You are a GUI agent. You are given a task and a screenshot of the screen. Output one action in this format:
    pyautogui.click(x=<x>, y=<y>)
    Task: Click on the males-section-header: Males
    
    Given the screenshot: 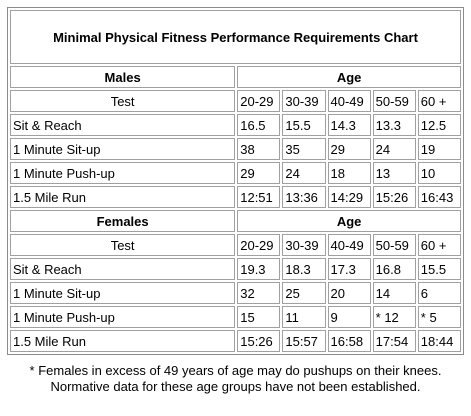 What is the action you would take?
    pyautogui.click(x=123, y=77)
    